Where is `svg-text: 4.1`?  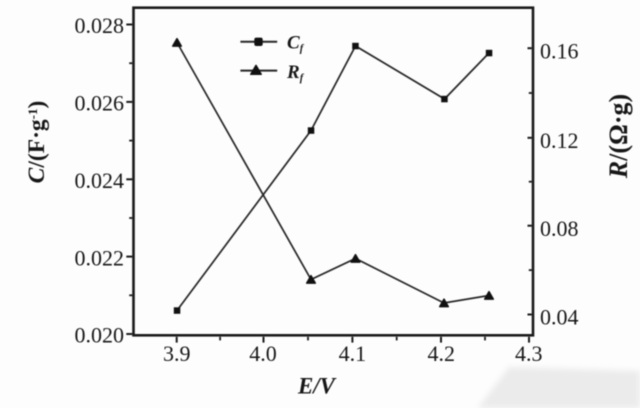 svg-text: 4.1 is located at coordinates (353, 353).